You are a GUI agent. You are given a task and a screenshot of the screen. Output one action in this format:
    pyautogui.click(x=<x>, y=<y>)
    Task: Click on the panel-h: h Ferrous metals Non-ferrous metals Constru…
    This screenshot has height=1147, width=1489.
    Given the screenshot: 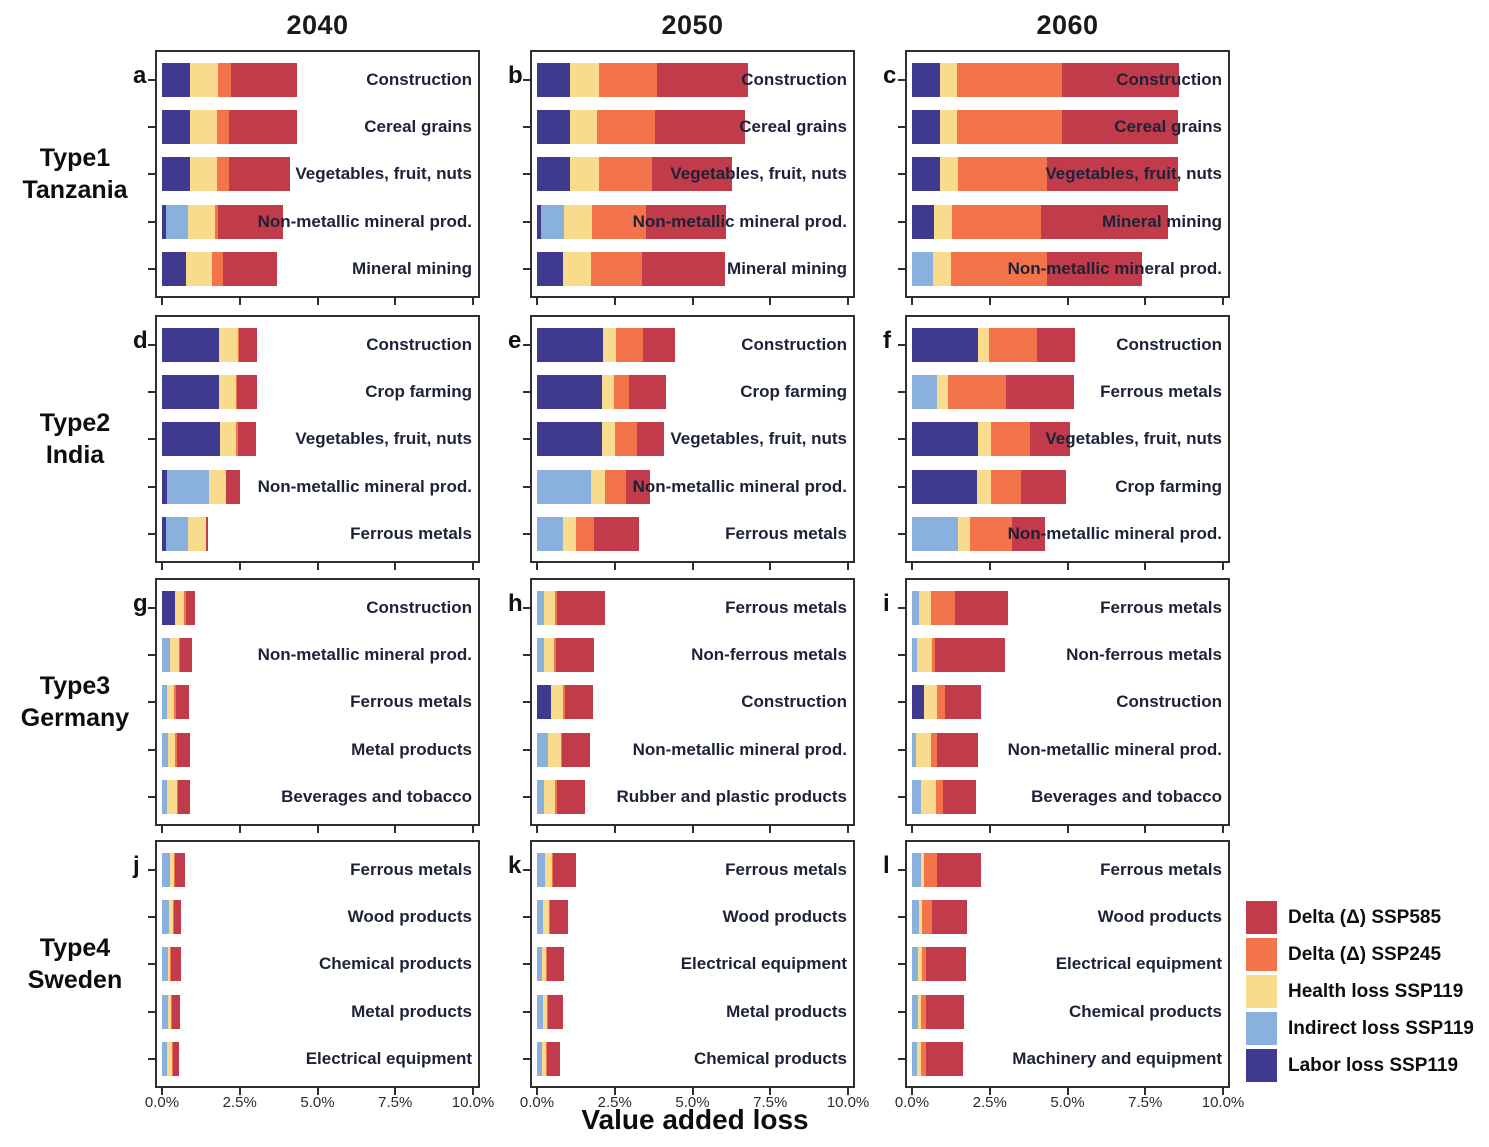 What is the action you would take?
    pyautogui.click(x=681, y=705)
    